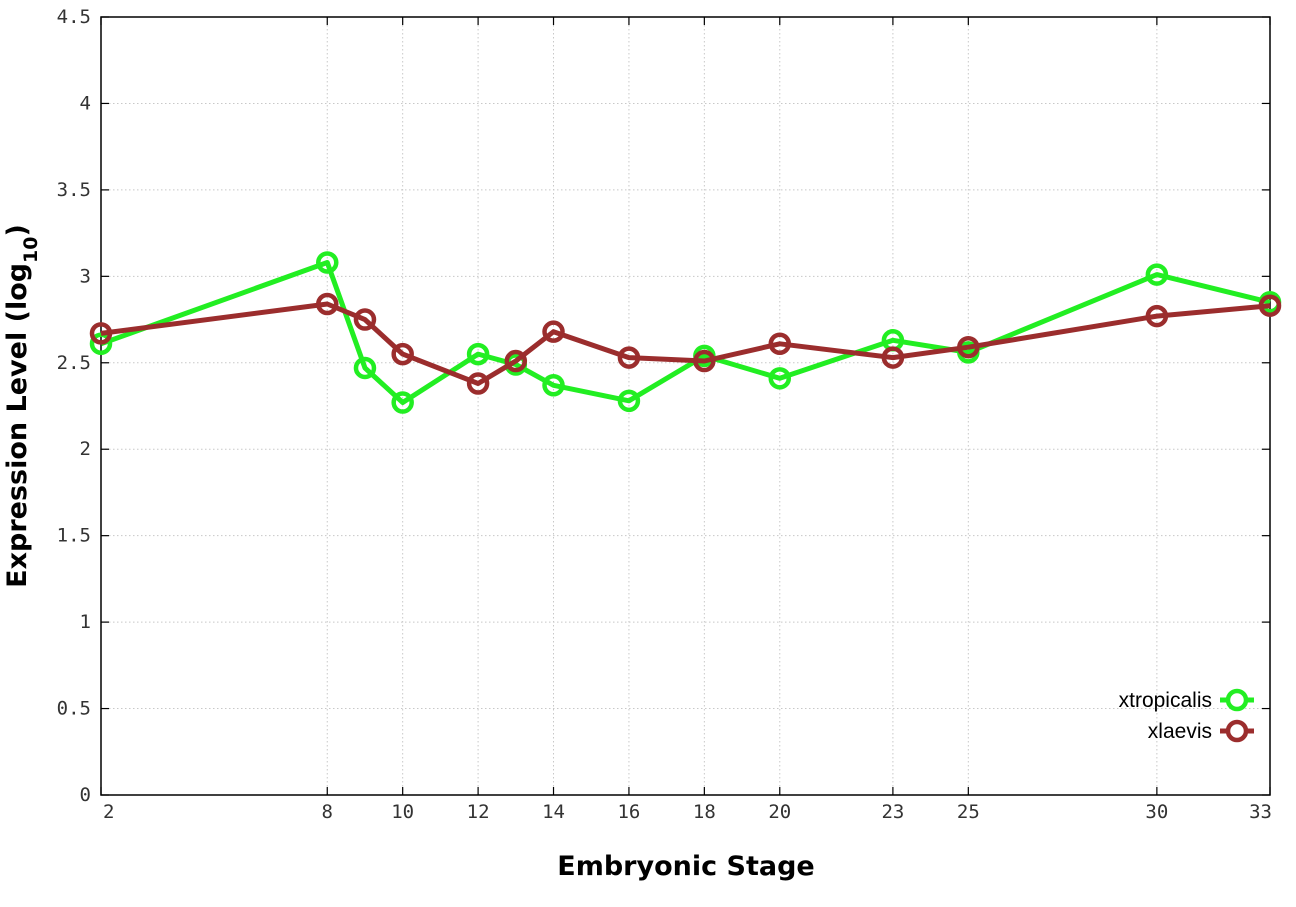  Describe the element at coordinates (628, 812) in the screenshot. I see `x-tick-label: 16` at that location.